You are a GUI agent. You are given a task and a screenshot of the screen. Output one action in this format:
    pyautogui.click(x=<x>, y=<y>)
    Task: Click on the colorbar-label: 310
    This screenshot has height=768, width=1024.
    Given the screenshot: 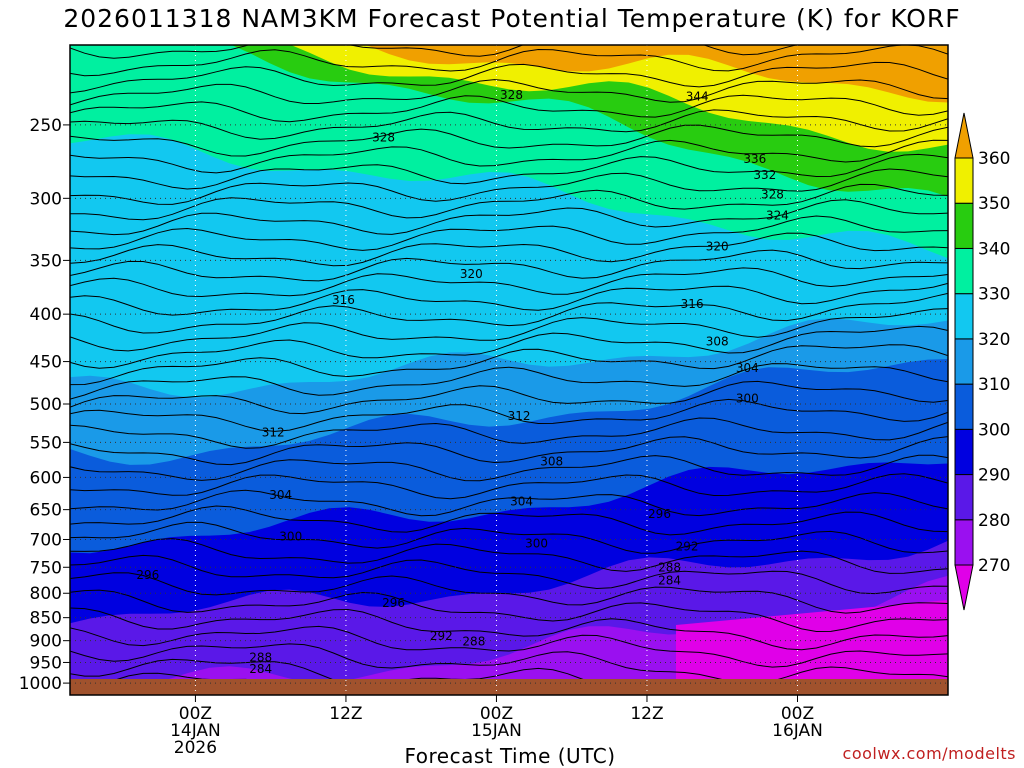 What is the action you would take?
    pyautogui.click(x=994, y=385)
    